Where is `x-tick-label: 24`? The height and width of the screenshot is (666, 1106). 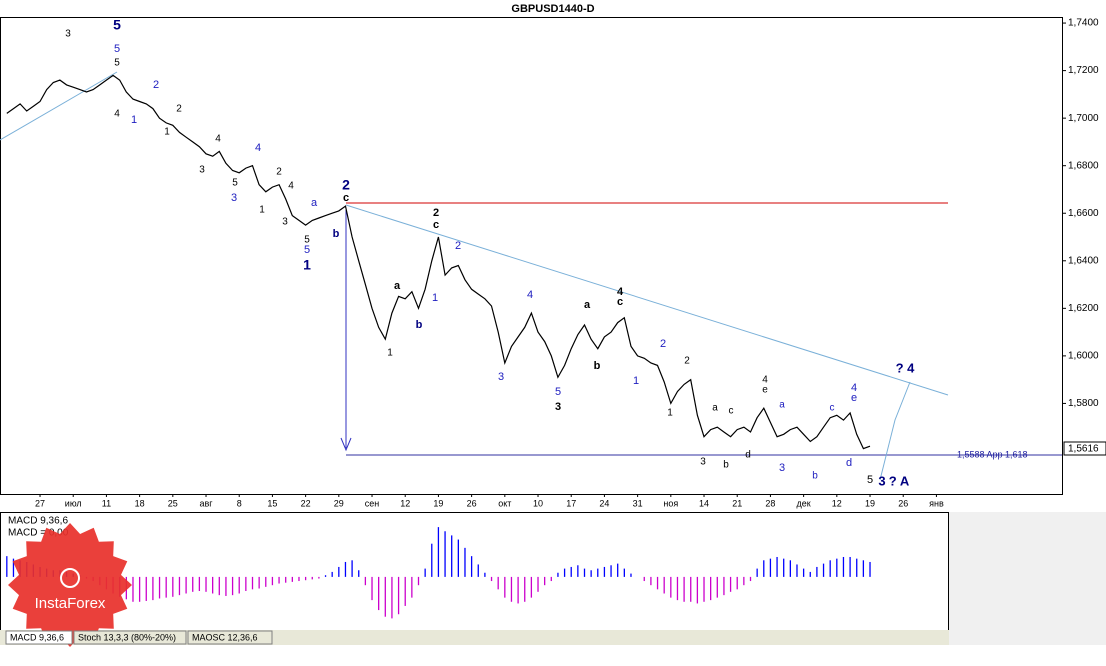 x-tick-label: 24 is located at coordinates (604, 503).